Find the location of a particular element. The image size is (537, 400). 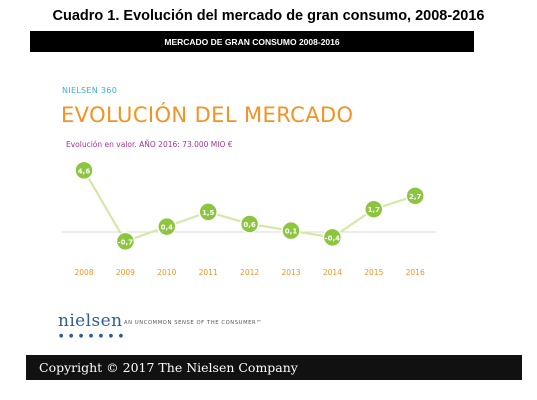

x-tick-label: 2008 is located at coordinates (83, 272).